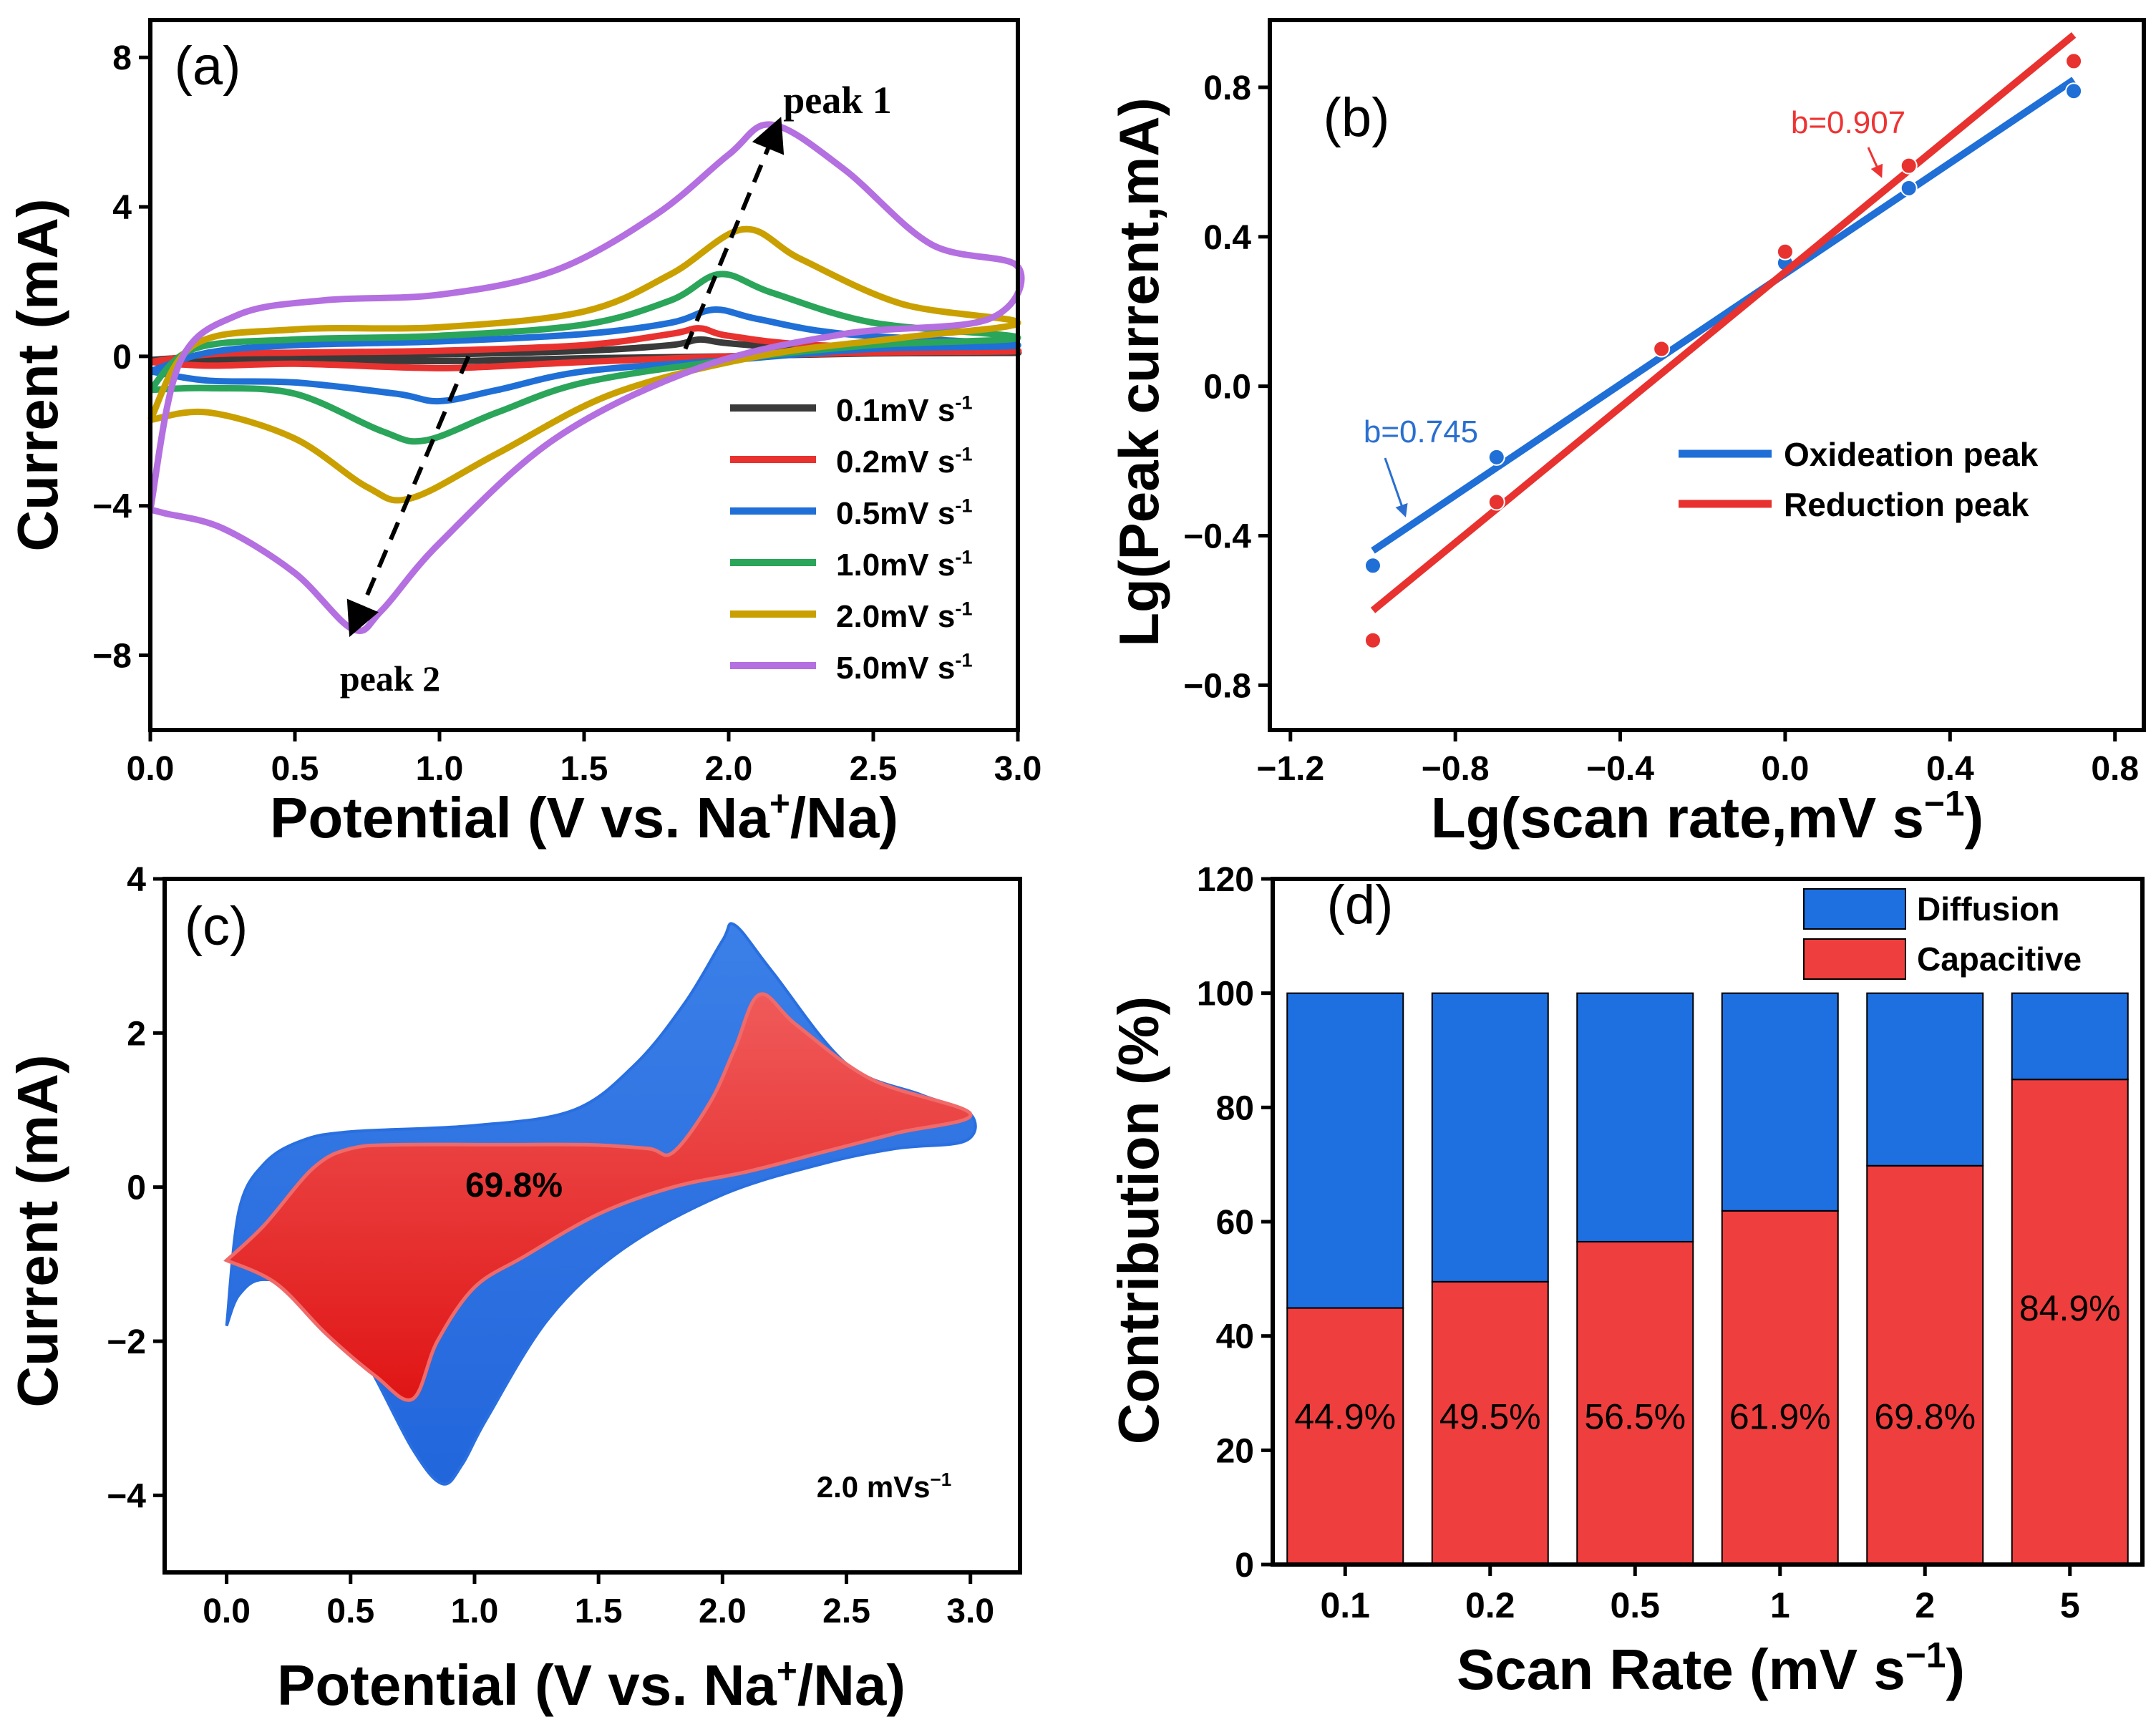 The width and height of the screenshot is (2156, 1727). Describe the element at coordinates (1235, 1451) in the screenshot. I see `d-ytick-label: 20` at that location.